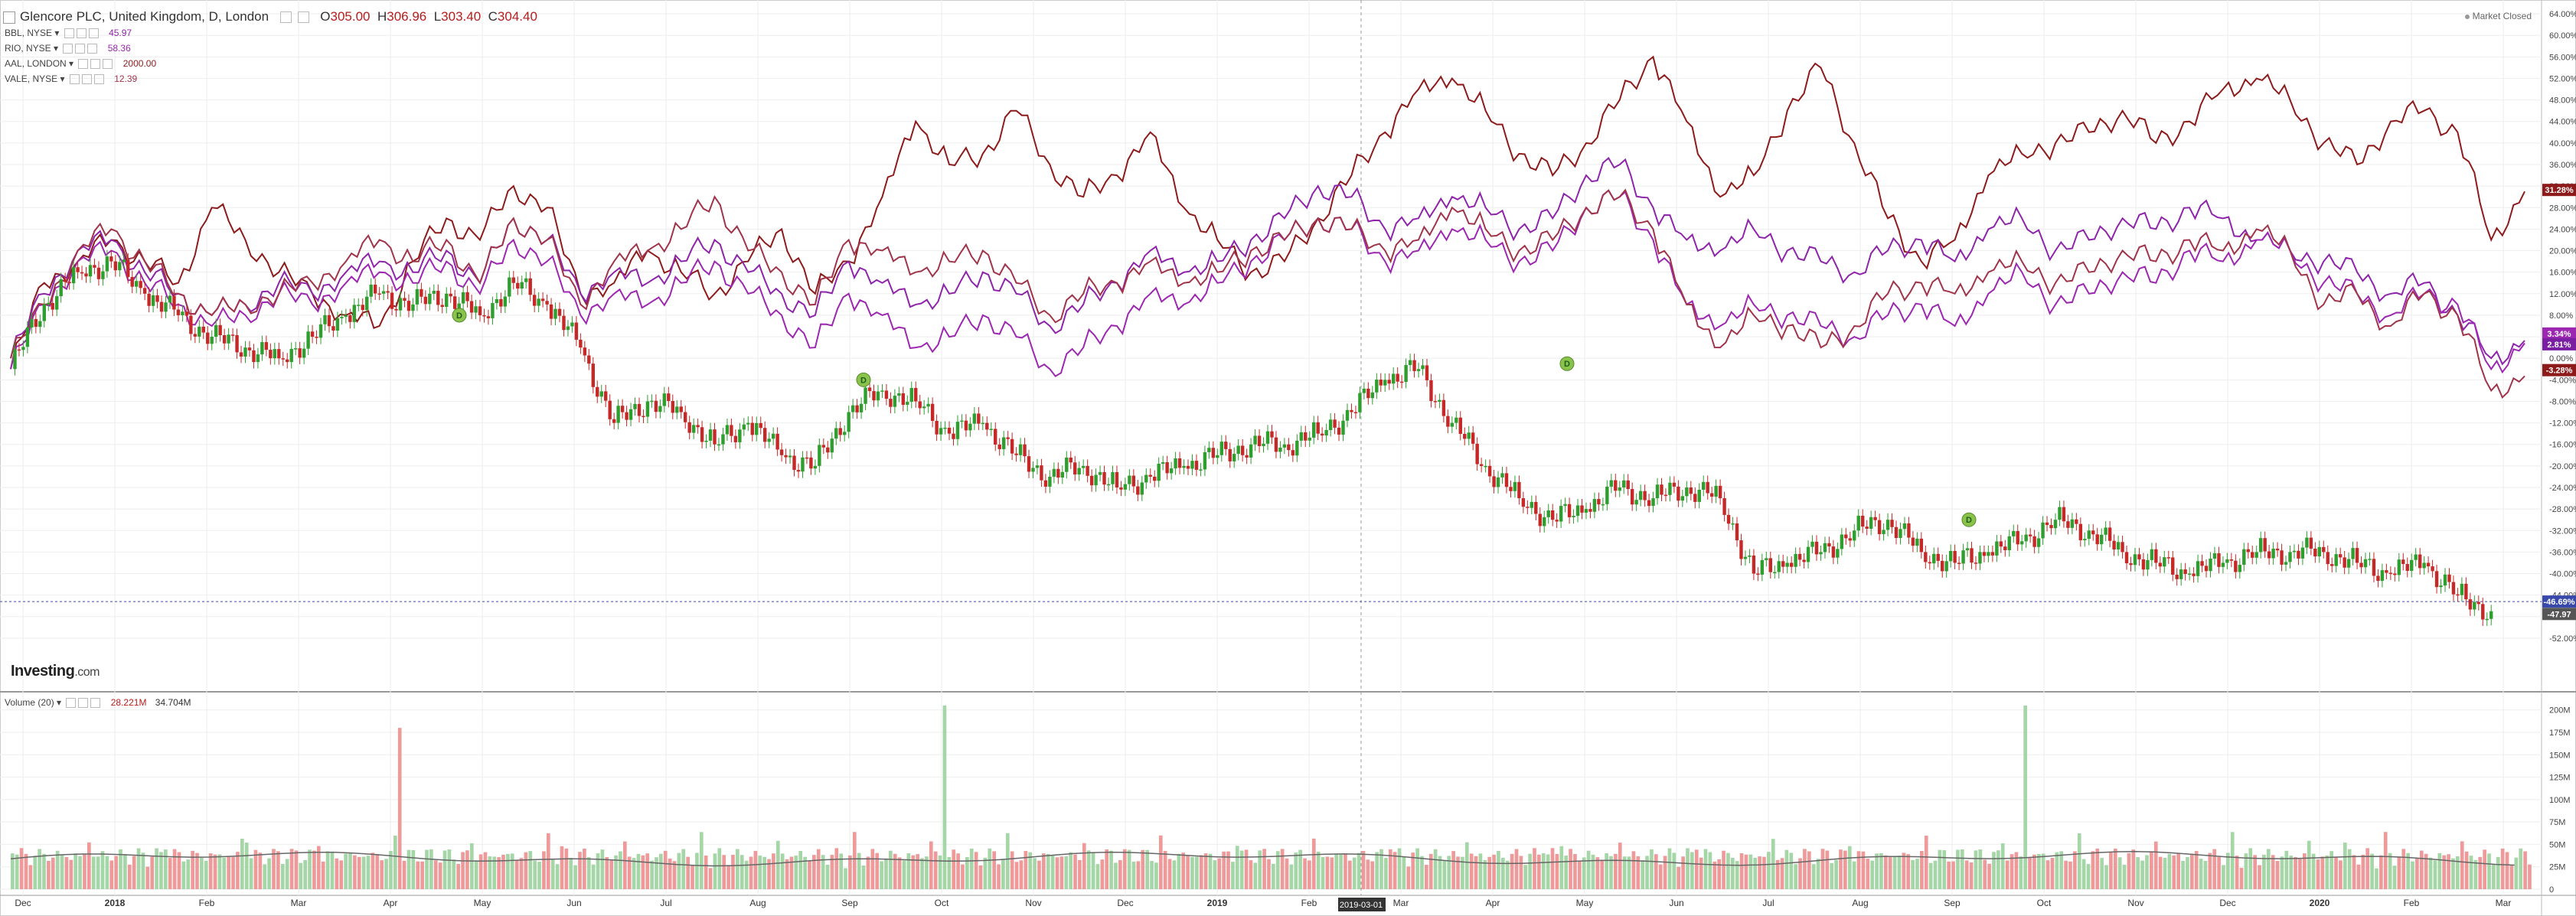  I want to click on compare-item-vale: VALE, NYSE ▾ 12.39, so click(71, 79).